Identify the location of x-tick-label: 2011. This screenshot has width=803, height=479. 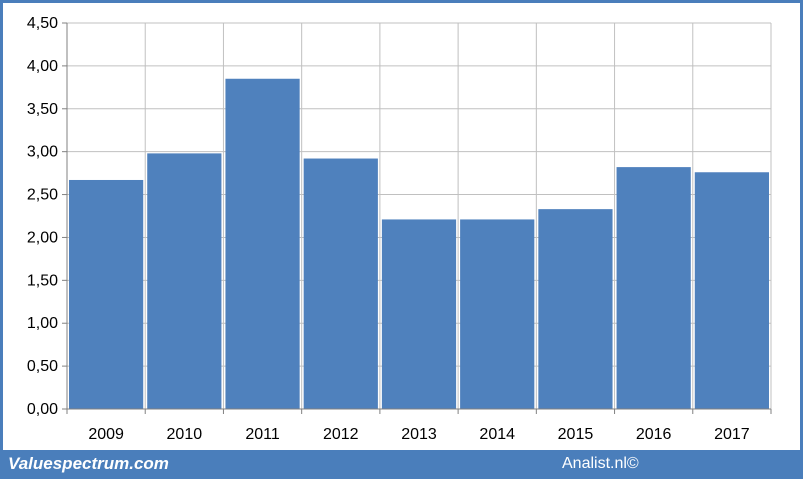
(262, 434).